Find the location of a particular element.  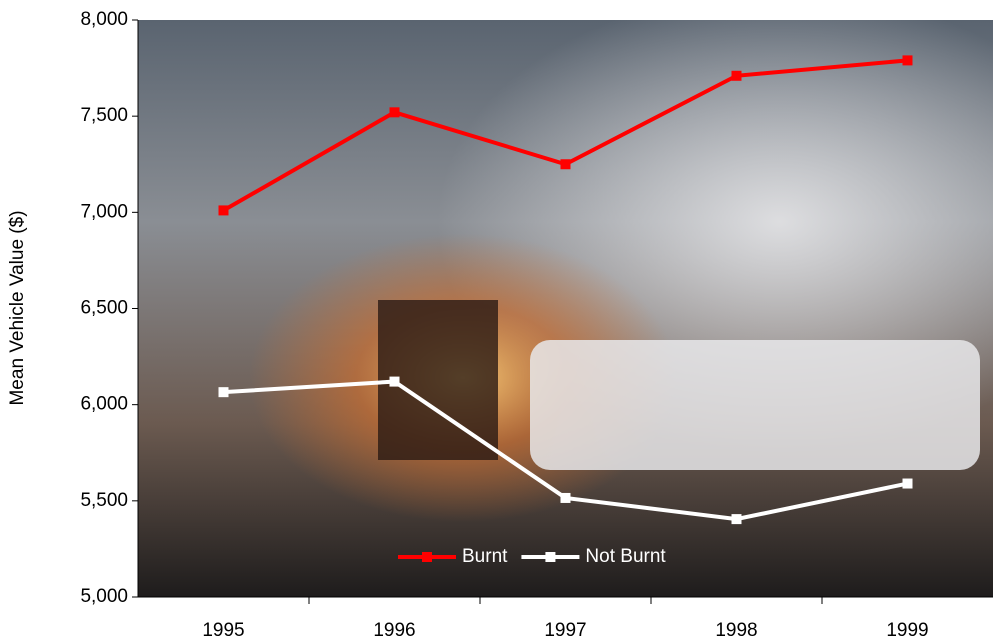

y-tick-label: 6,000 is located at coordinates (104, 404).